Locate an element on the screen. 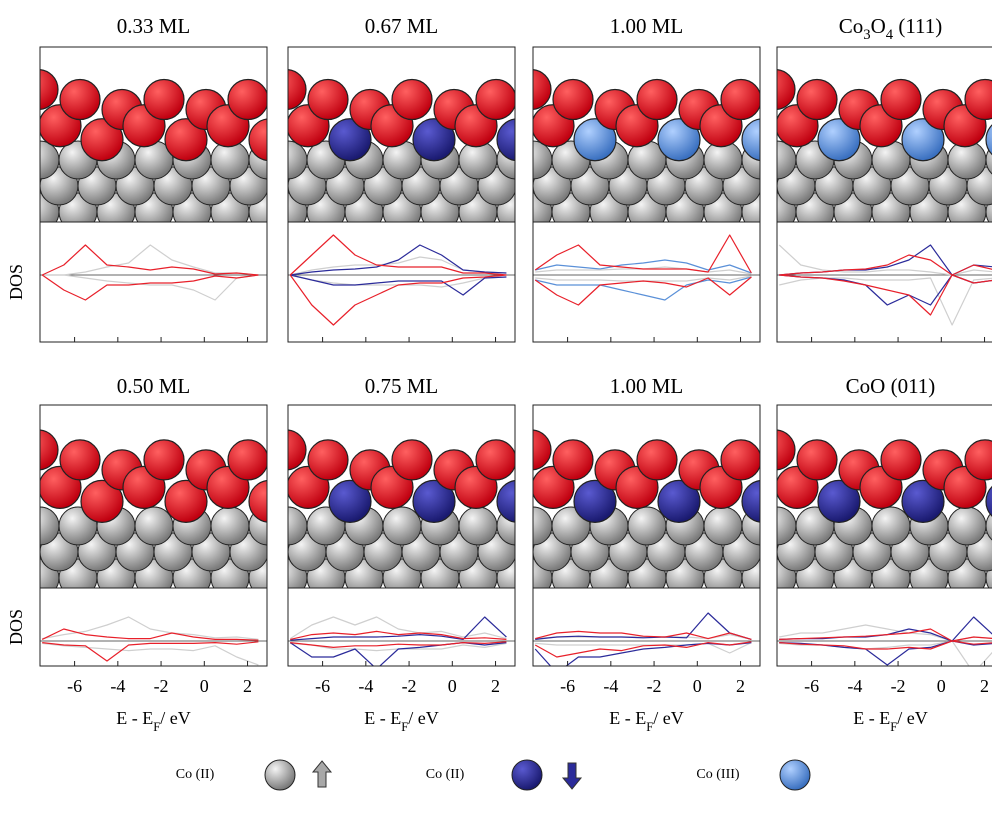 This screenshot has width=992, height=817. x-axis-label-part: F is located at coordinates (404, 727).